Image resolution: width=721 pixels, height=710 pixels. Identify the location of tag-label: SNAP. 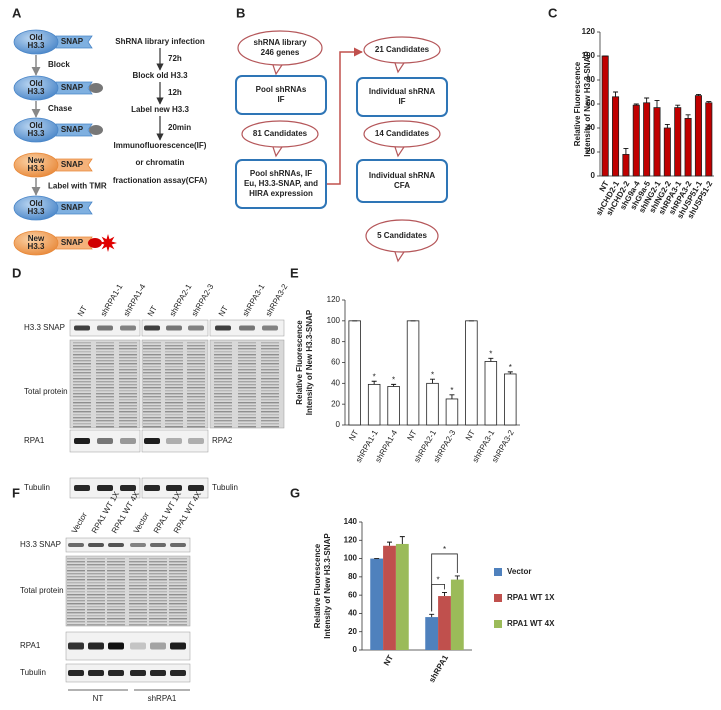
(72, 164).